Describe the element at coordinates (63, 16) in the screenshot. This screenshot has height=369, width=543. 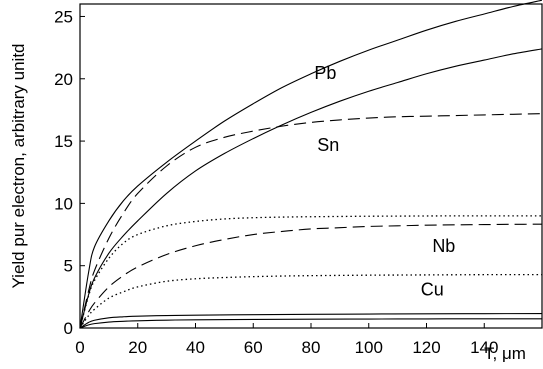
I see `y-tick-label: 25` at that location.